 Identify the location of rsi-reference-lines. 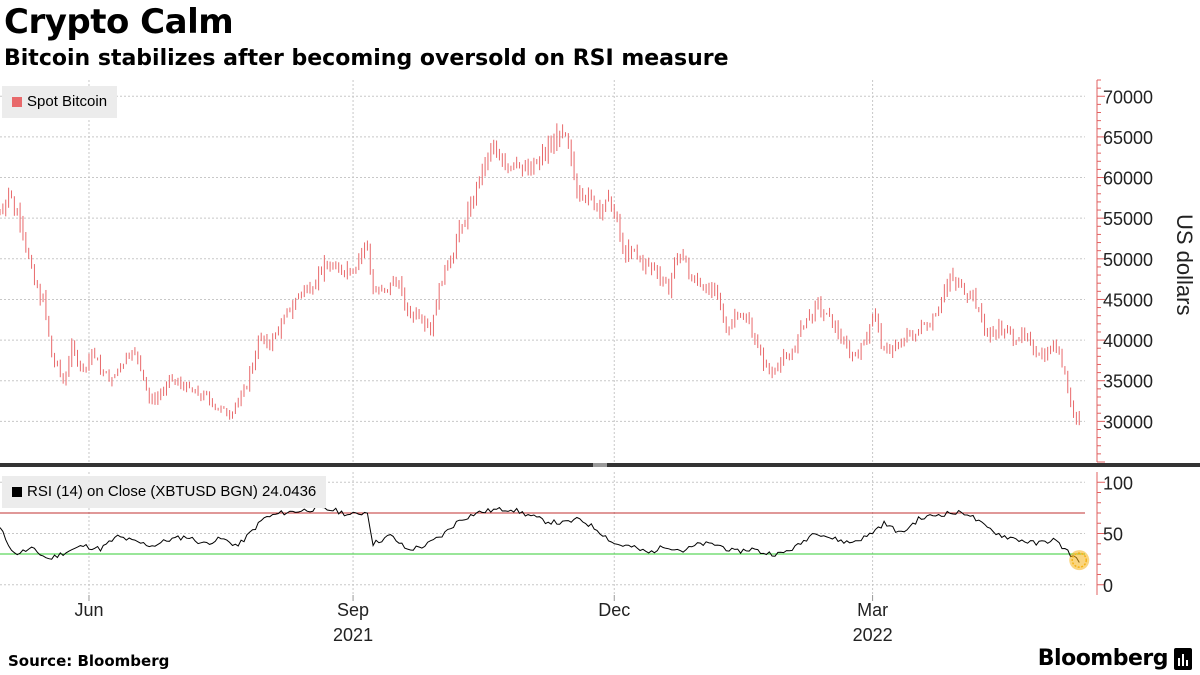
(542, 533).